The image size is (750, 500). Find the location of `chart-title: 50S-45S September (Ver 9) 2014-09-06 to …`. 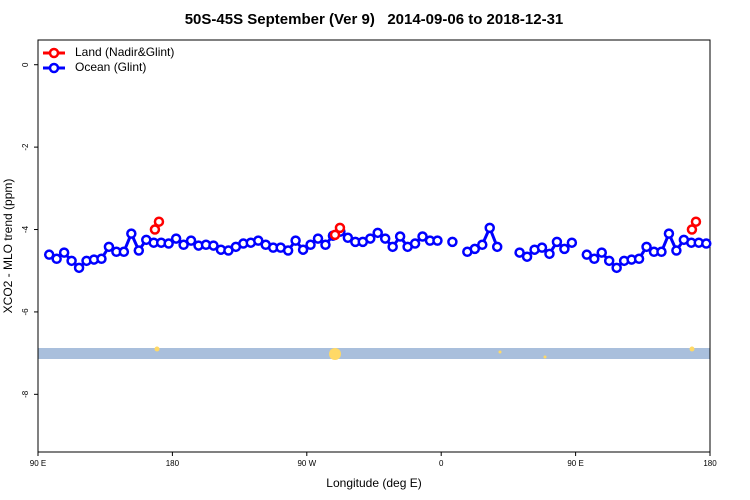

chart-title: 50S-45S September (Ver 9) 2014-09-06 to … is located at coordinates (374, 19).